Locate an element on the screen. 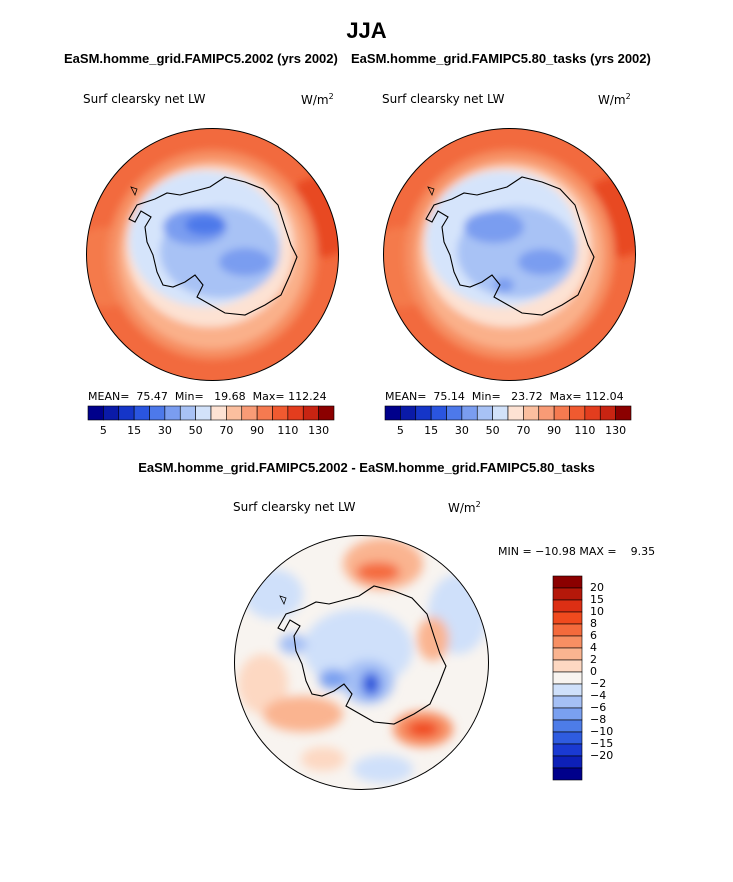  diff-colorbar-tick-label: 15 is located at coordinates (597, 599).